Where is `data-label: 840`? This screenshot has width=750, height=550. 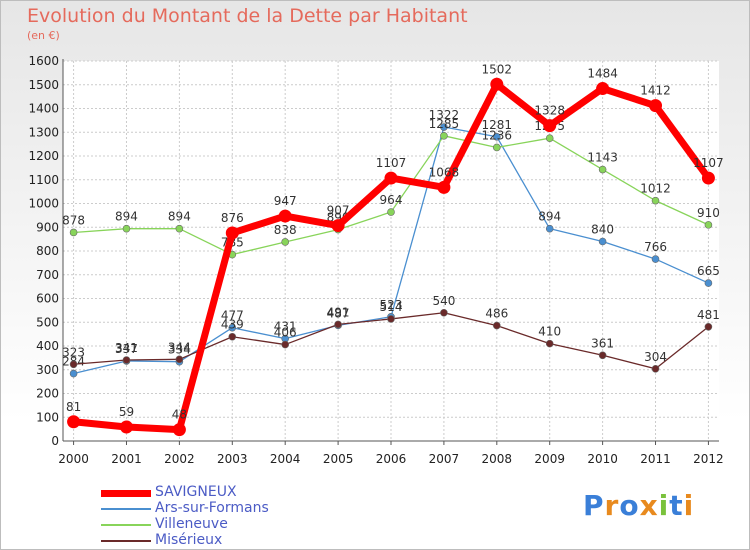
data-label: 840 is located at coordinates (602, 230).